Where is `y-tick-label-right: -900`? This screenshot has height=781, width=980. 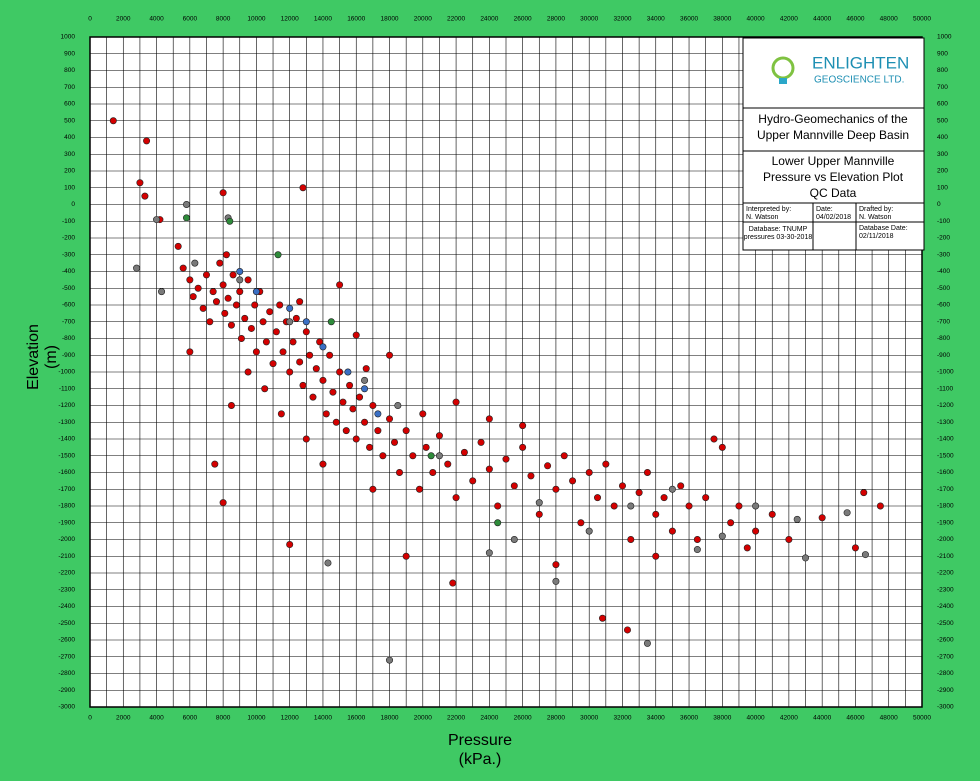 y-tick-label-right: -900 is located at coordinates (943, 355).